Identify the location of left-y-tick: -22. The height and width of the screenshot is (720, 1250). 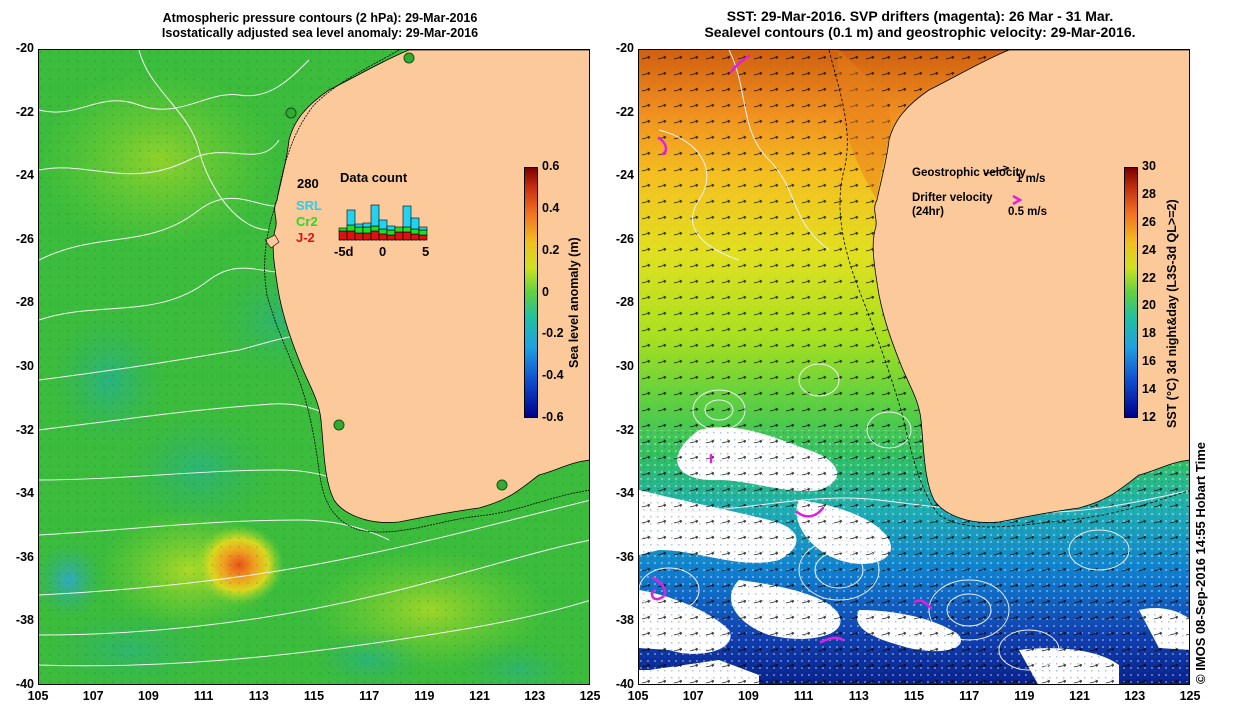
(24, 111).